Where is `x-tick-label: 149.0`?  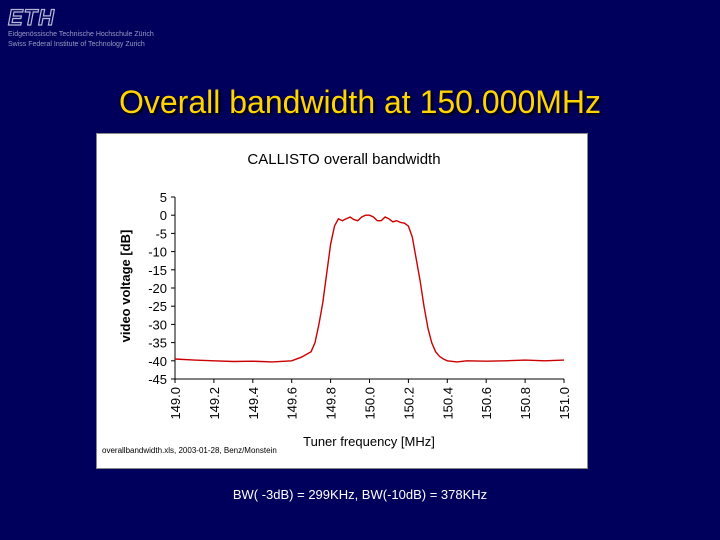
x-tick-label: 149.0 is located at coordinates (175, 403).